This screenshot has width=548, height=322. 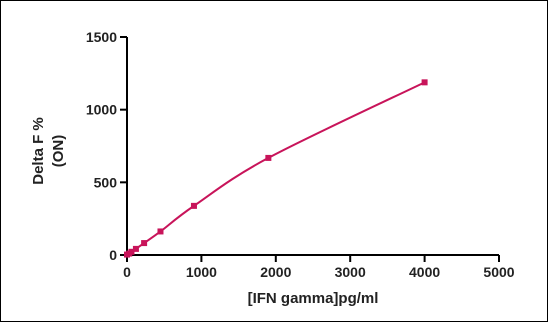 What do you see at coordinates (313, 298) in the screenshot?
I see `x-axis-title: [IFN gamma]pg/ml` at bounding box center [313, 298].